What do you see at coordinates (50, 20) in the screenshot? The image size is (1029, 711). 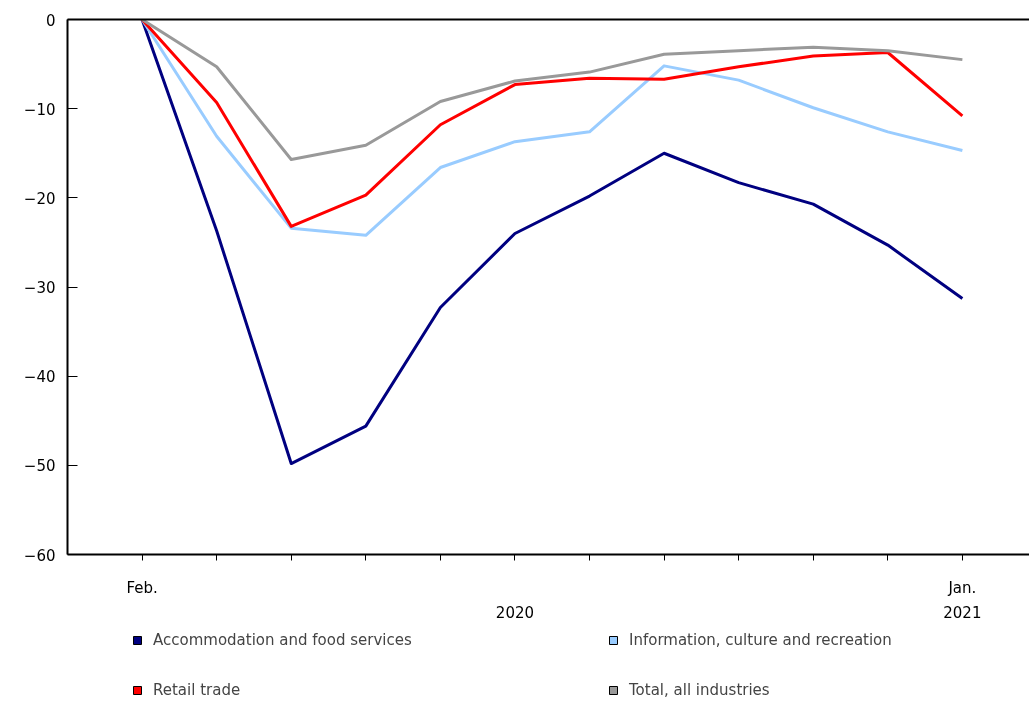 I see `y-tick-label: 0` at bounding box center [50, 20].